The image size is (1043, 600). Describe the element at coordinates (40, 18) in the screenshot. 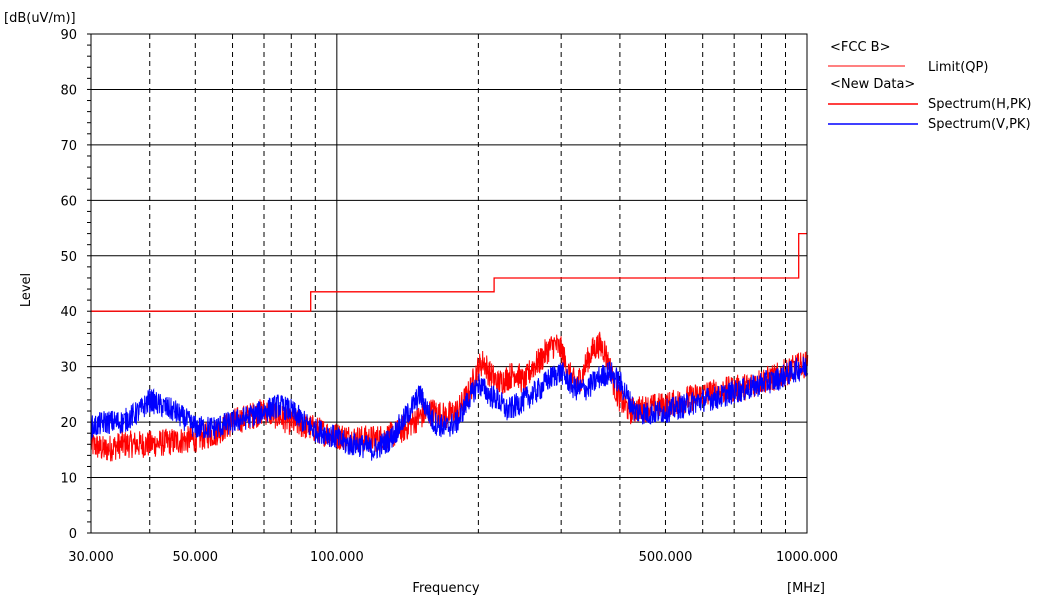

I see `y-unit-label: [dB(uV/m)]` at that location.